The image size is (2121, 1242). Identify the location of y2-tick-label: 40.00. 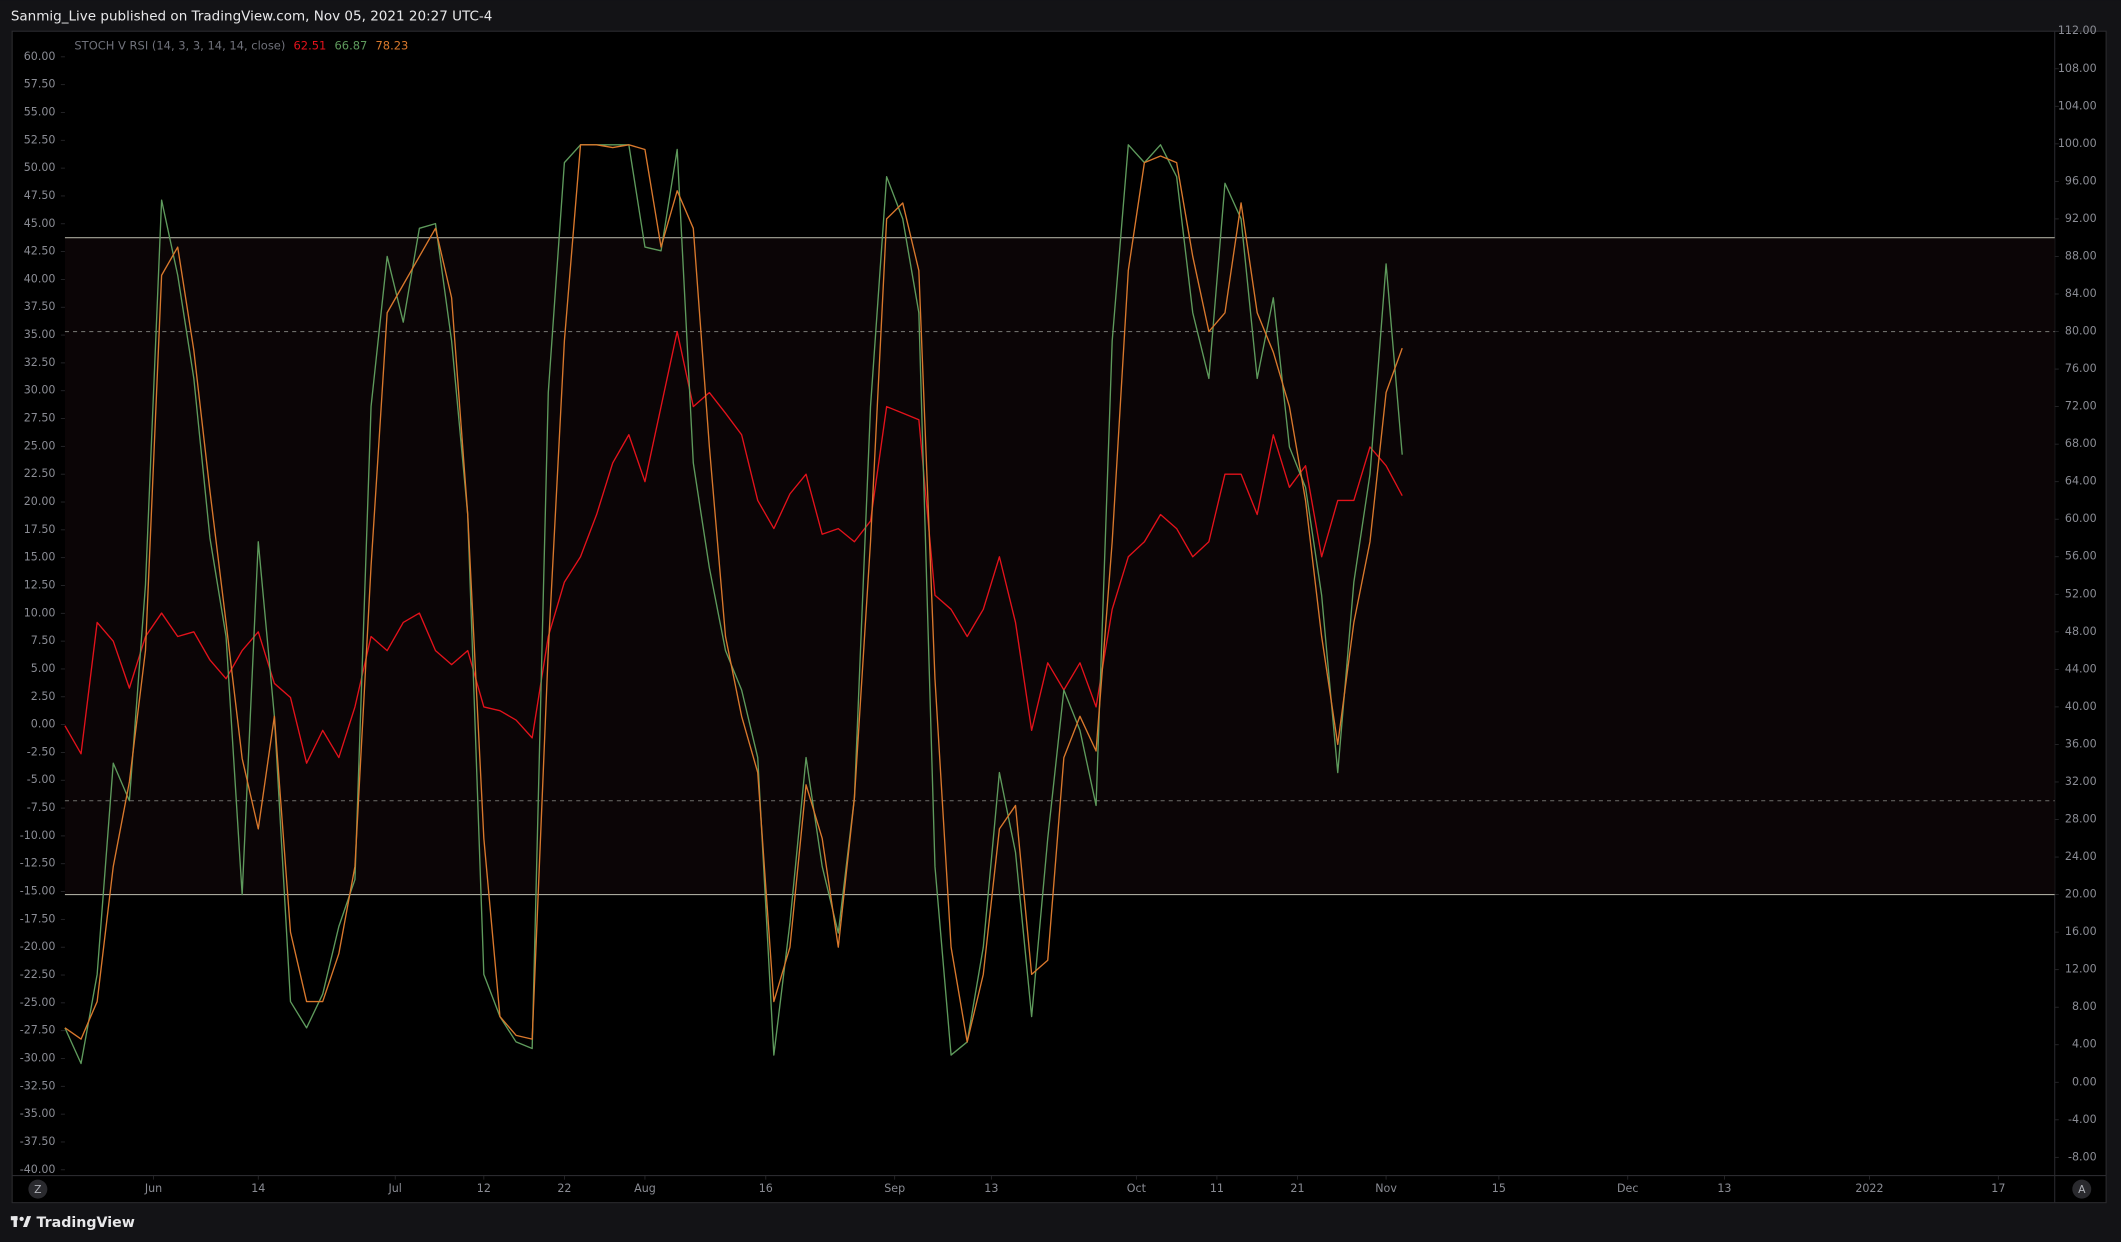
(2081, 706).